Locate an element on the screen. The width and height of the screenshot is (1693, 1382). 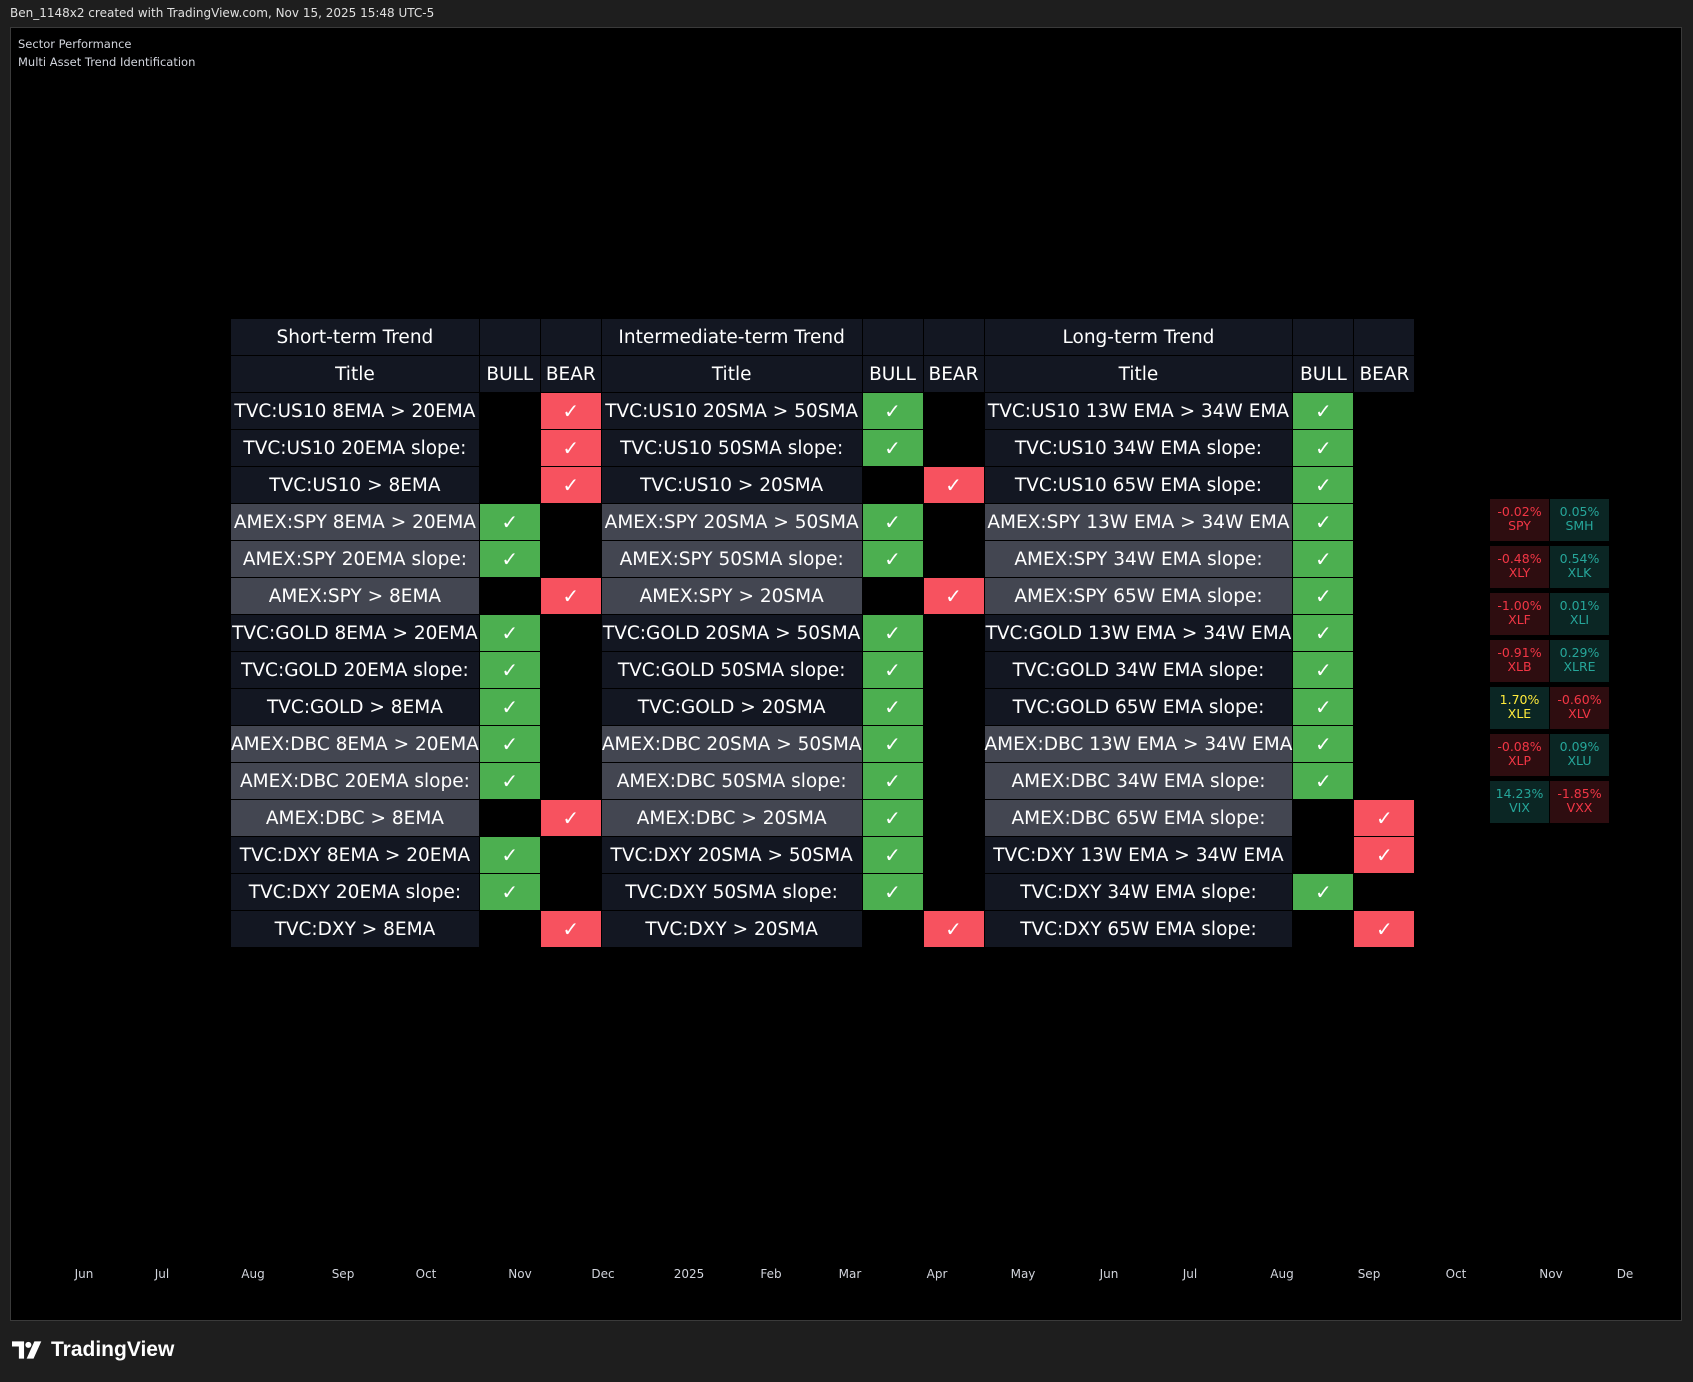
time-axis-label: Jul is located at coordinates (162, 1274).